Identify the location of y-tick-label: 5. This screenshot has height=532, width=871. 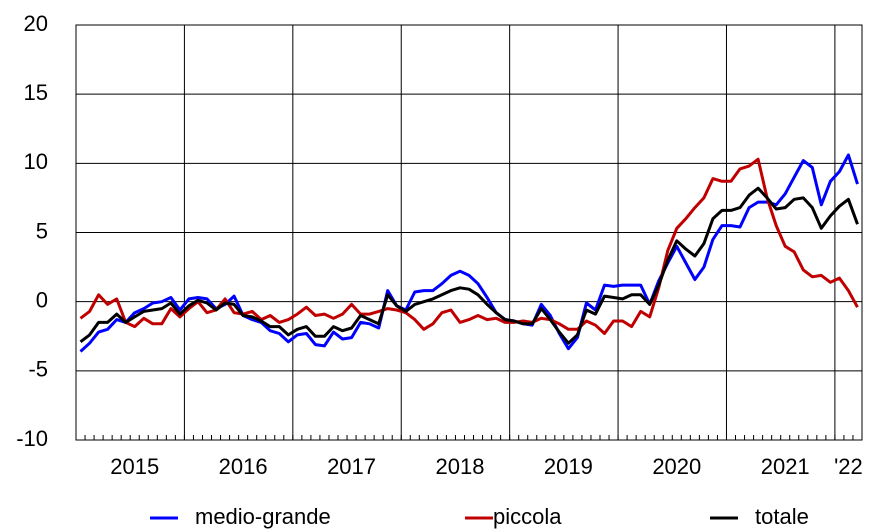
(42, 230).